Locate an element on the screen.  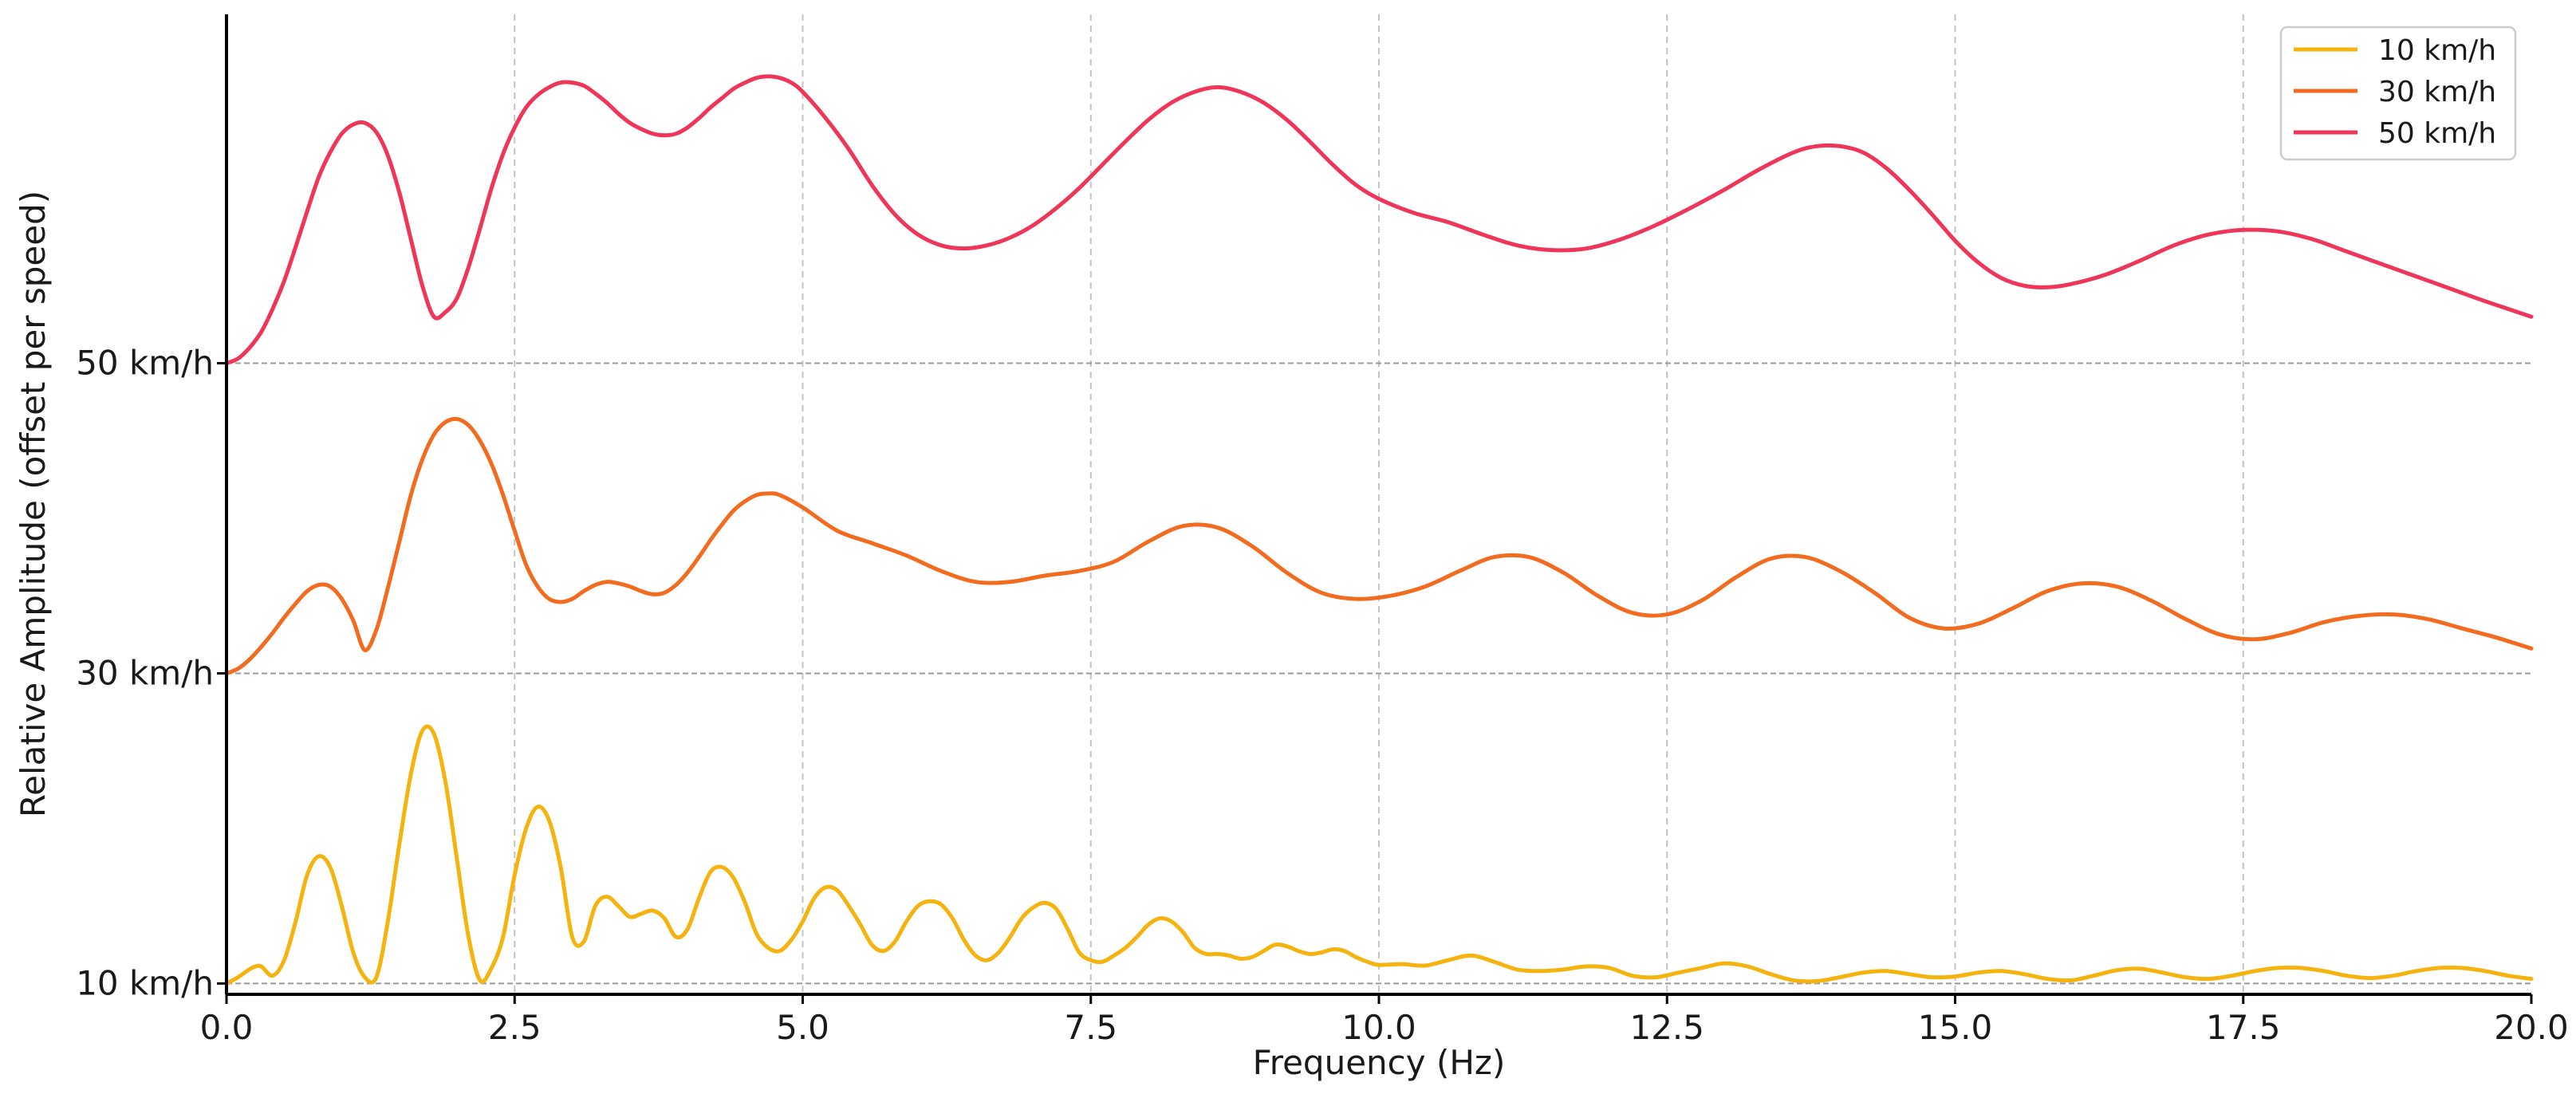
y-tick-label: 50 km/h is located at coordinates (145, 364).